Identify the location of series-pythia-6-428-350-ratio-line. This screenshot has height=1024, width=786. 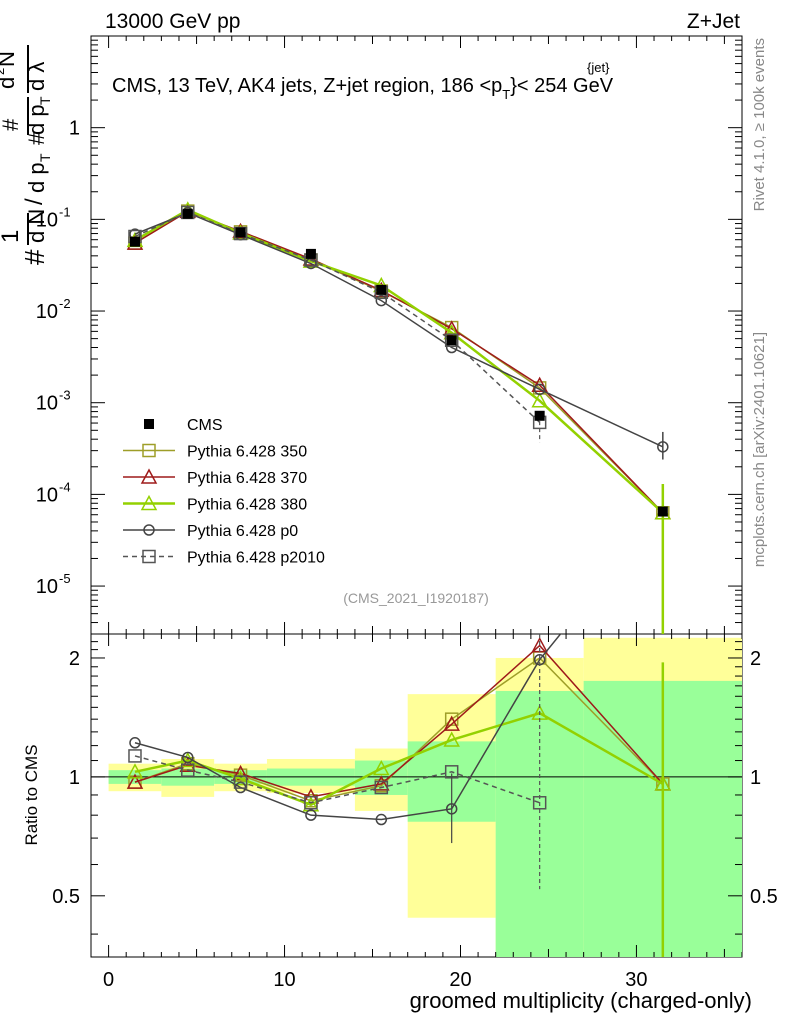
(399, 729).